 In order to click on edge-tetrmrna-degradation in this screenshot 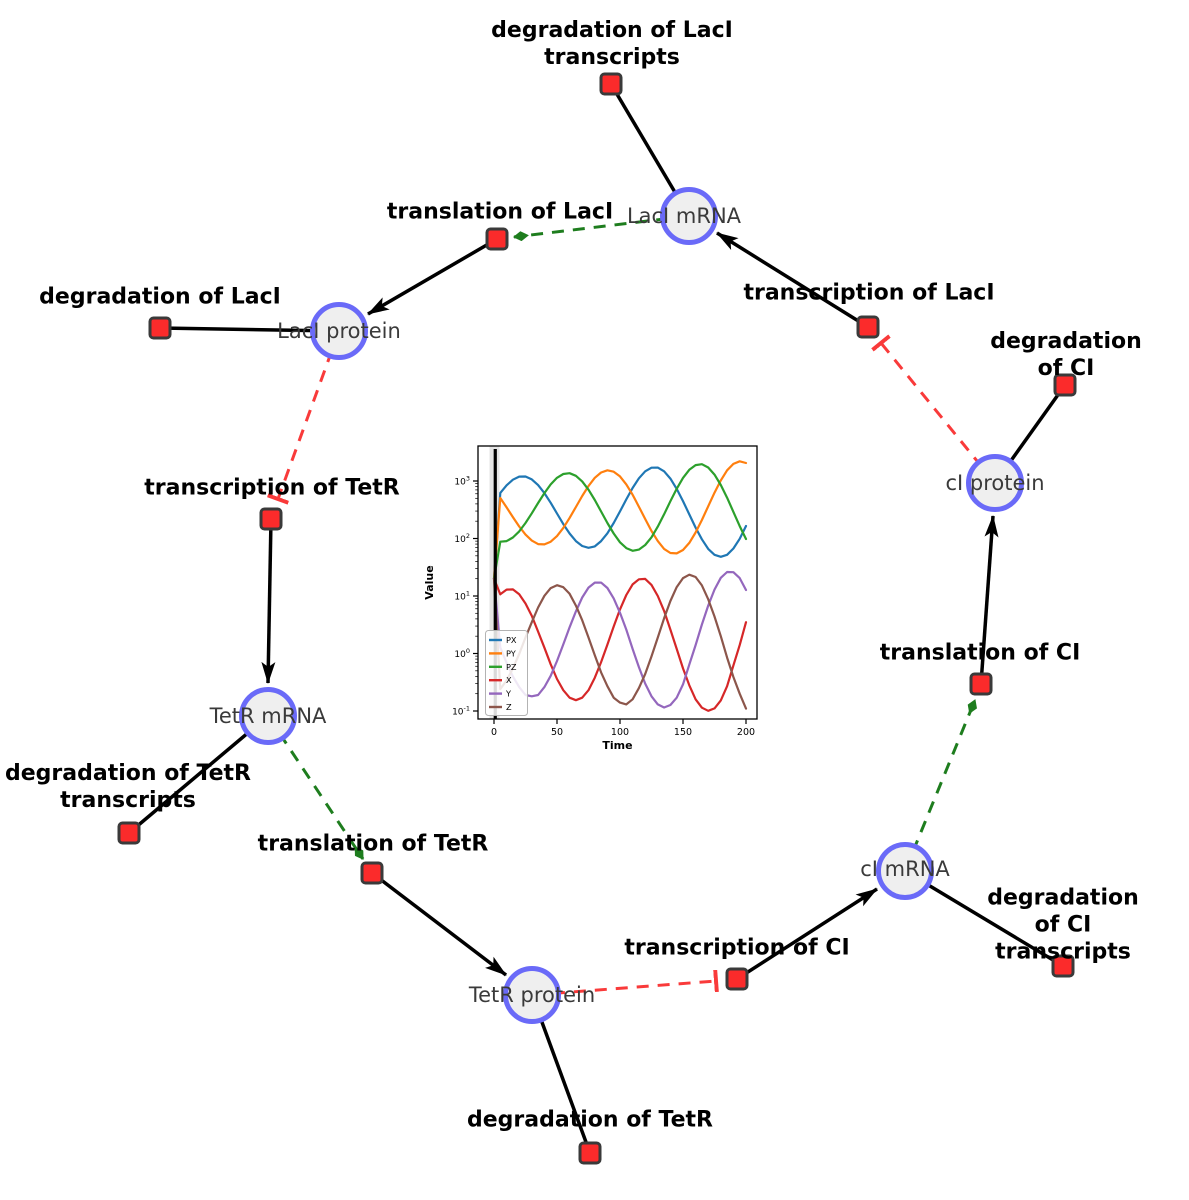, I will do `click(198, 774)`.